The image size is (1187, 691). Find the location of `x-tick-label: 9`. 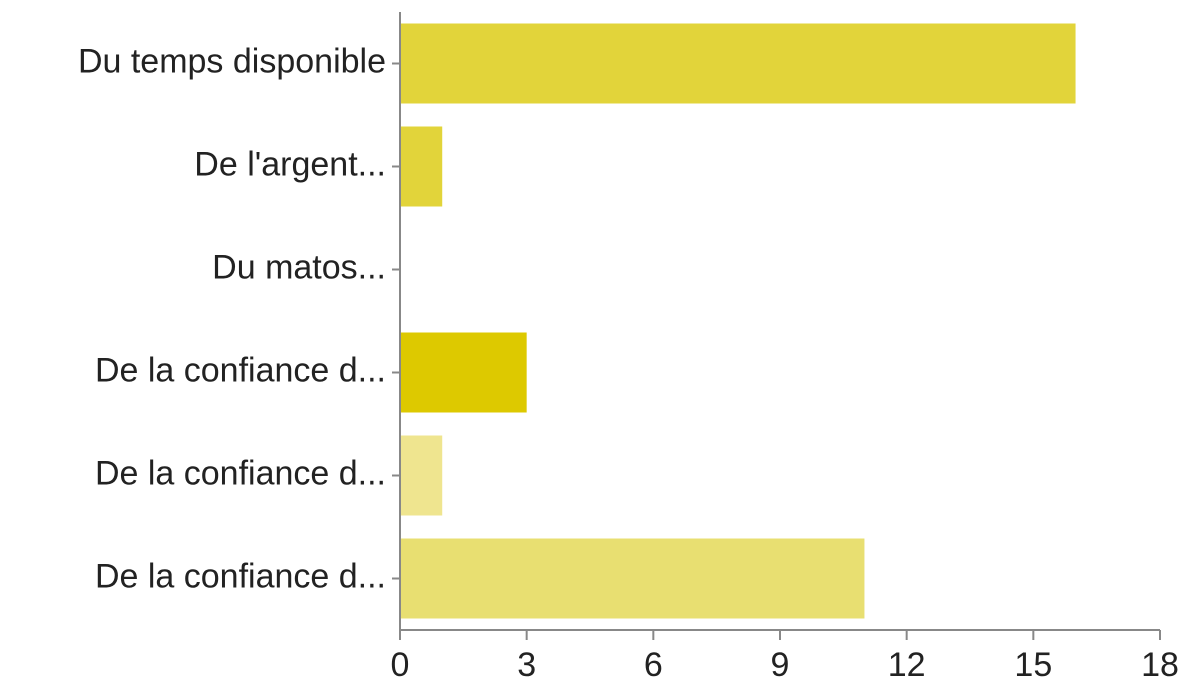

x-tick-label: 9 is located at coordinates (780, 665).